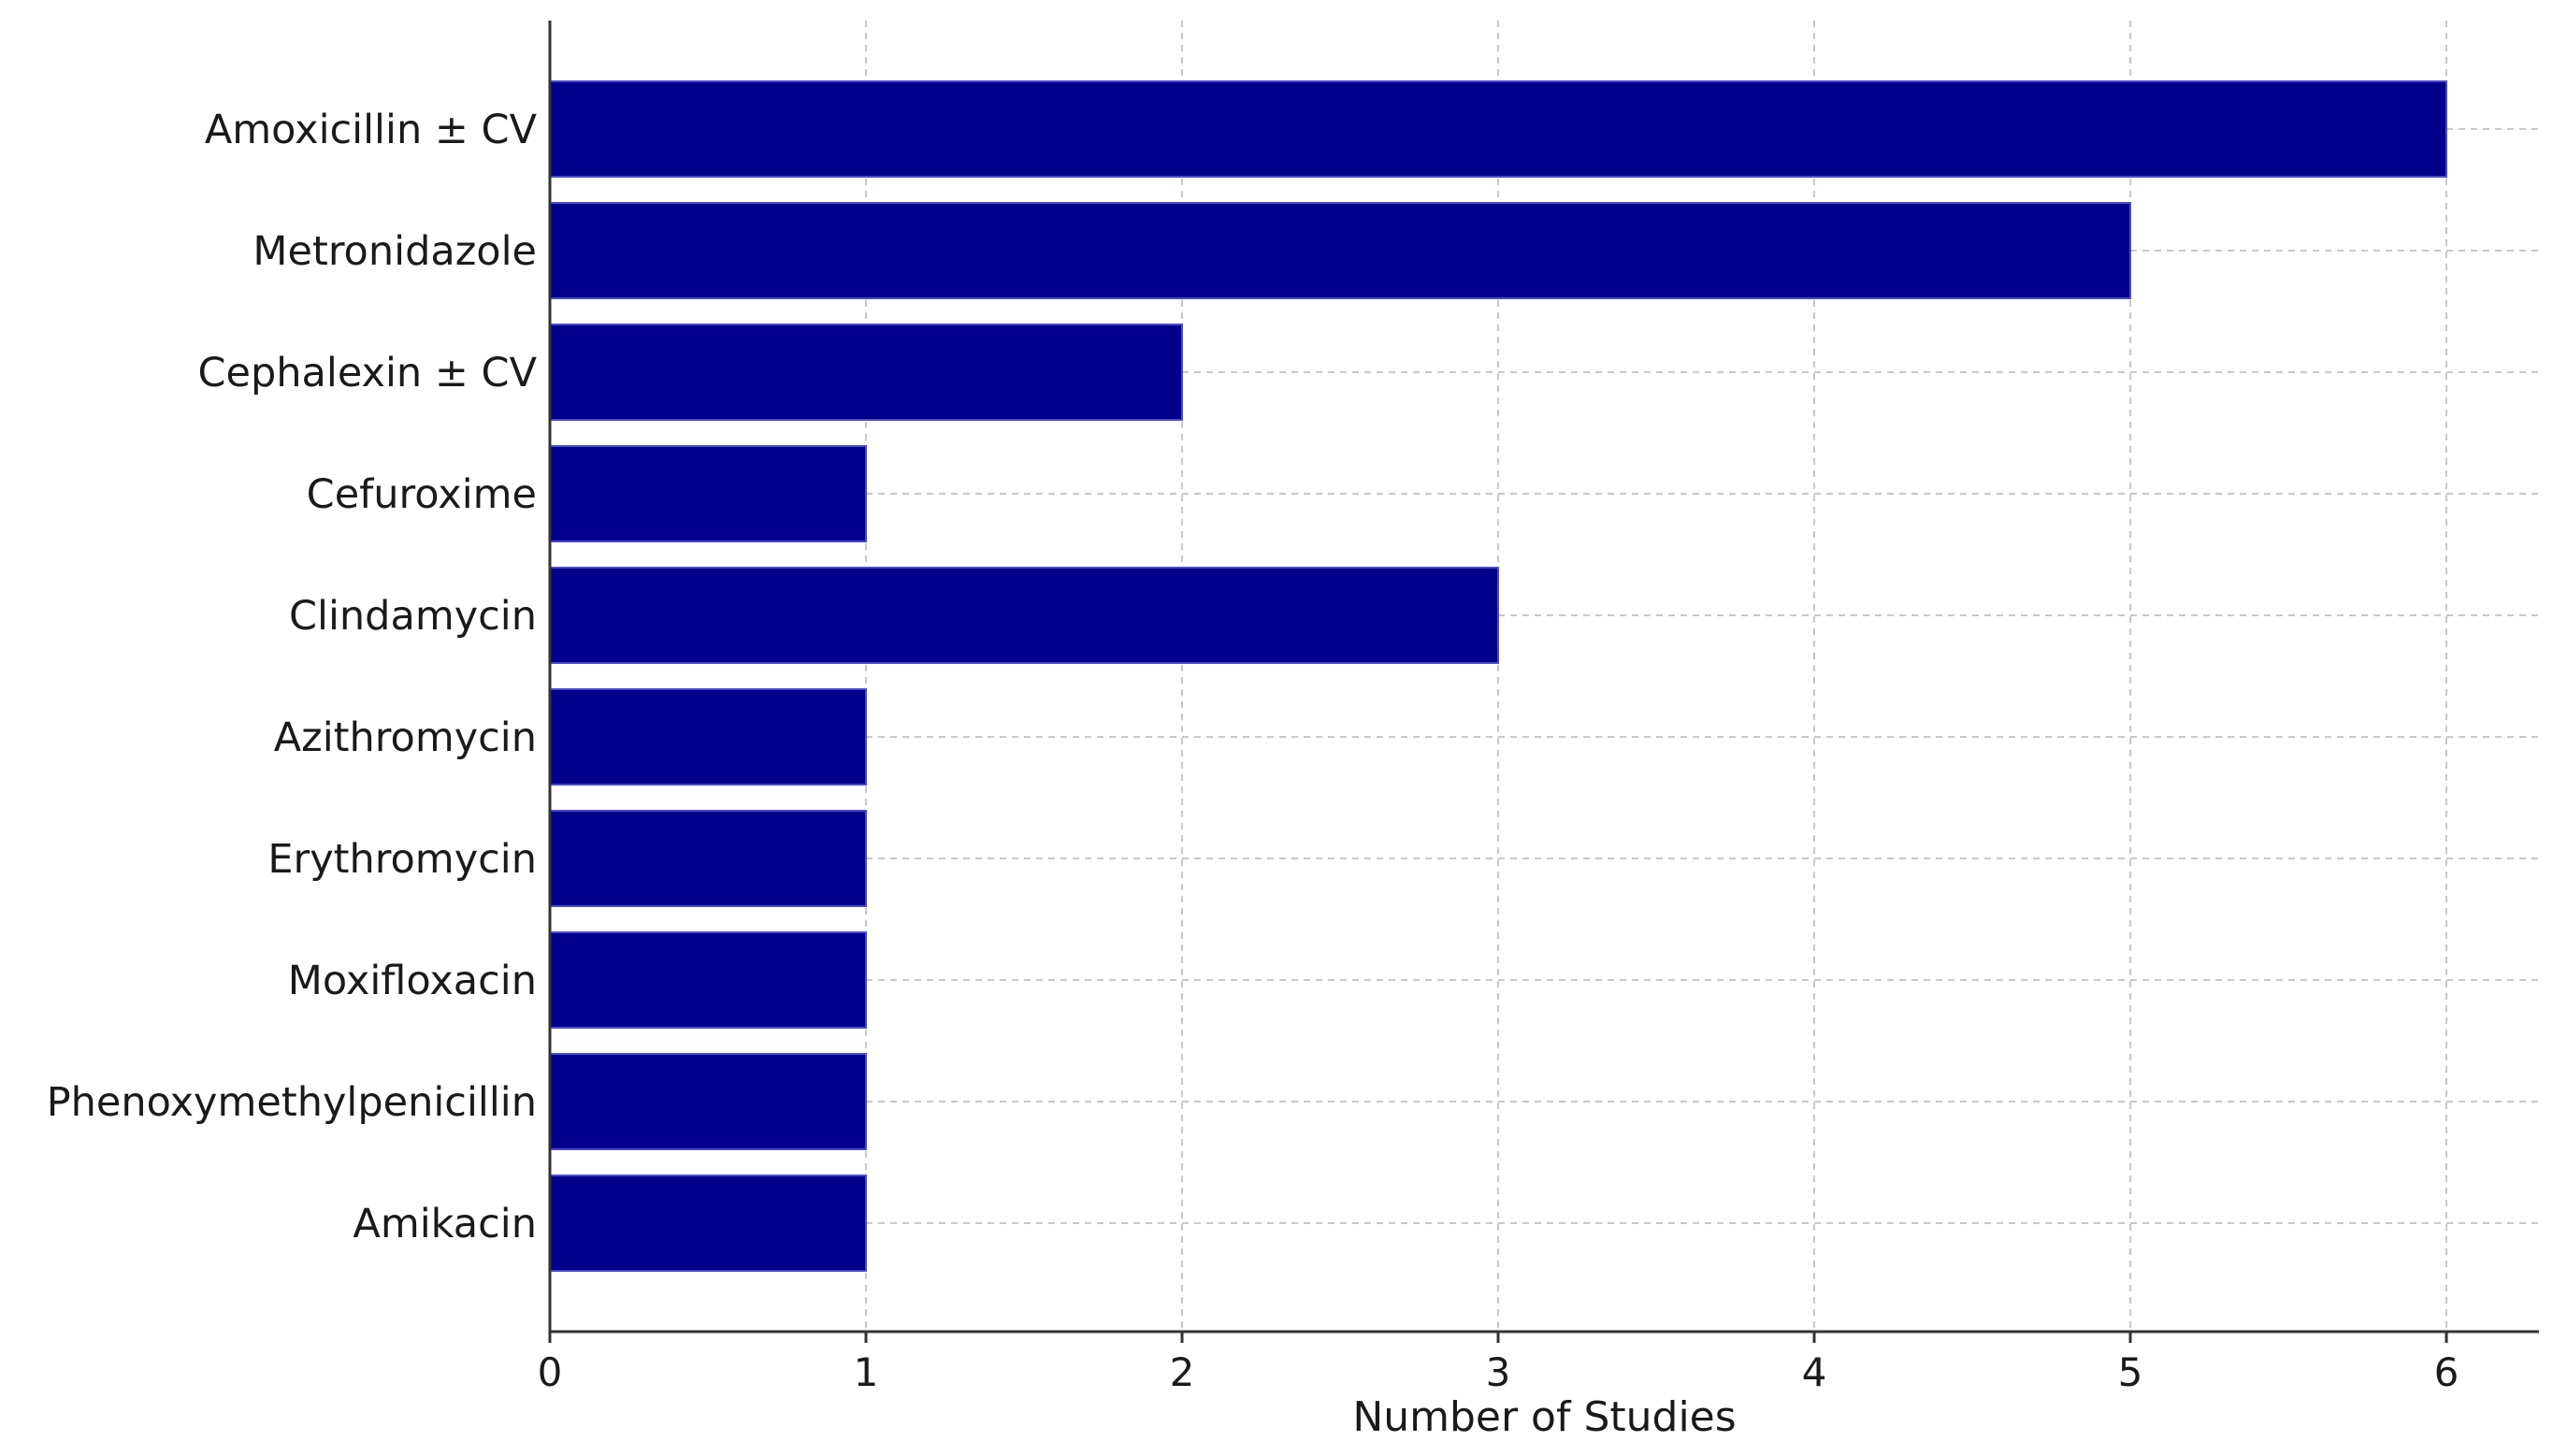 This screenshot has height=1456, width=2553. Describe the element at coordinates (1499, 1372) in the screenshot. I see `x-tick-label-3: 3` at that location.